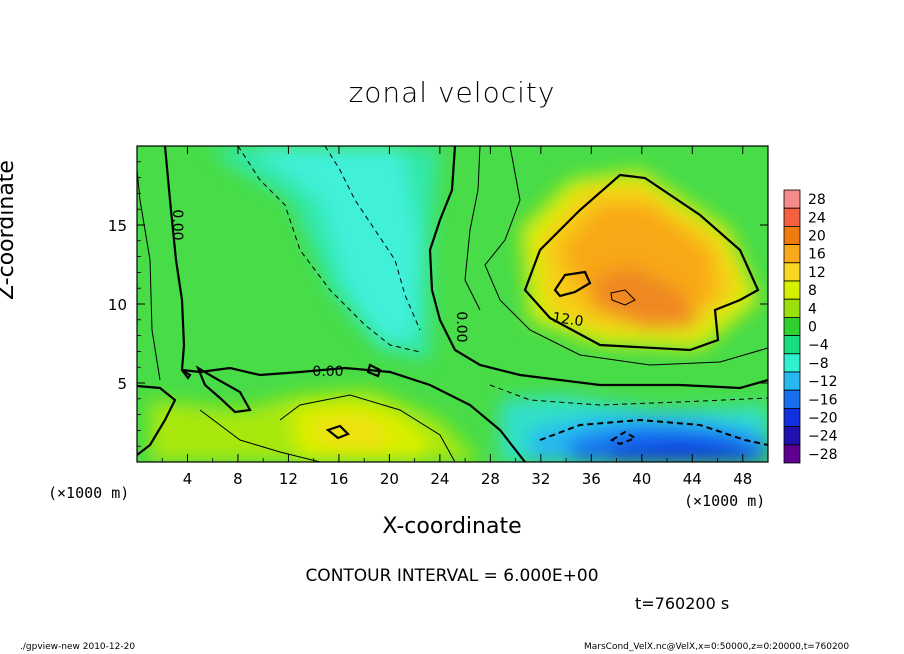 The image size is (904, 654). I want to click on y-axis-label: Z-coordinate, so click(9, 230).